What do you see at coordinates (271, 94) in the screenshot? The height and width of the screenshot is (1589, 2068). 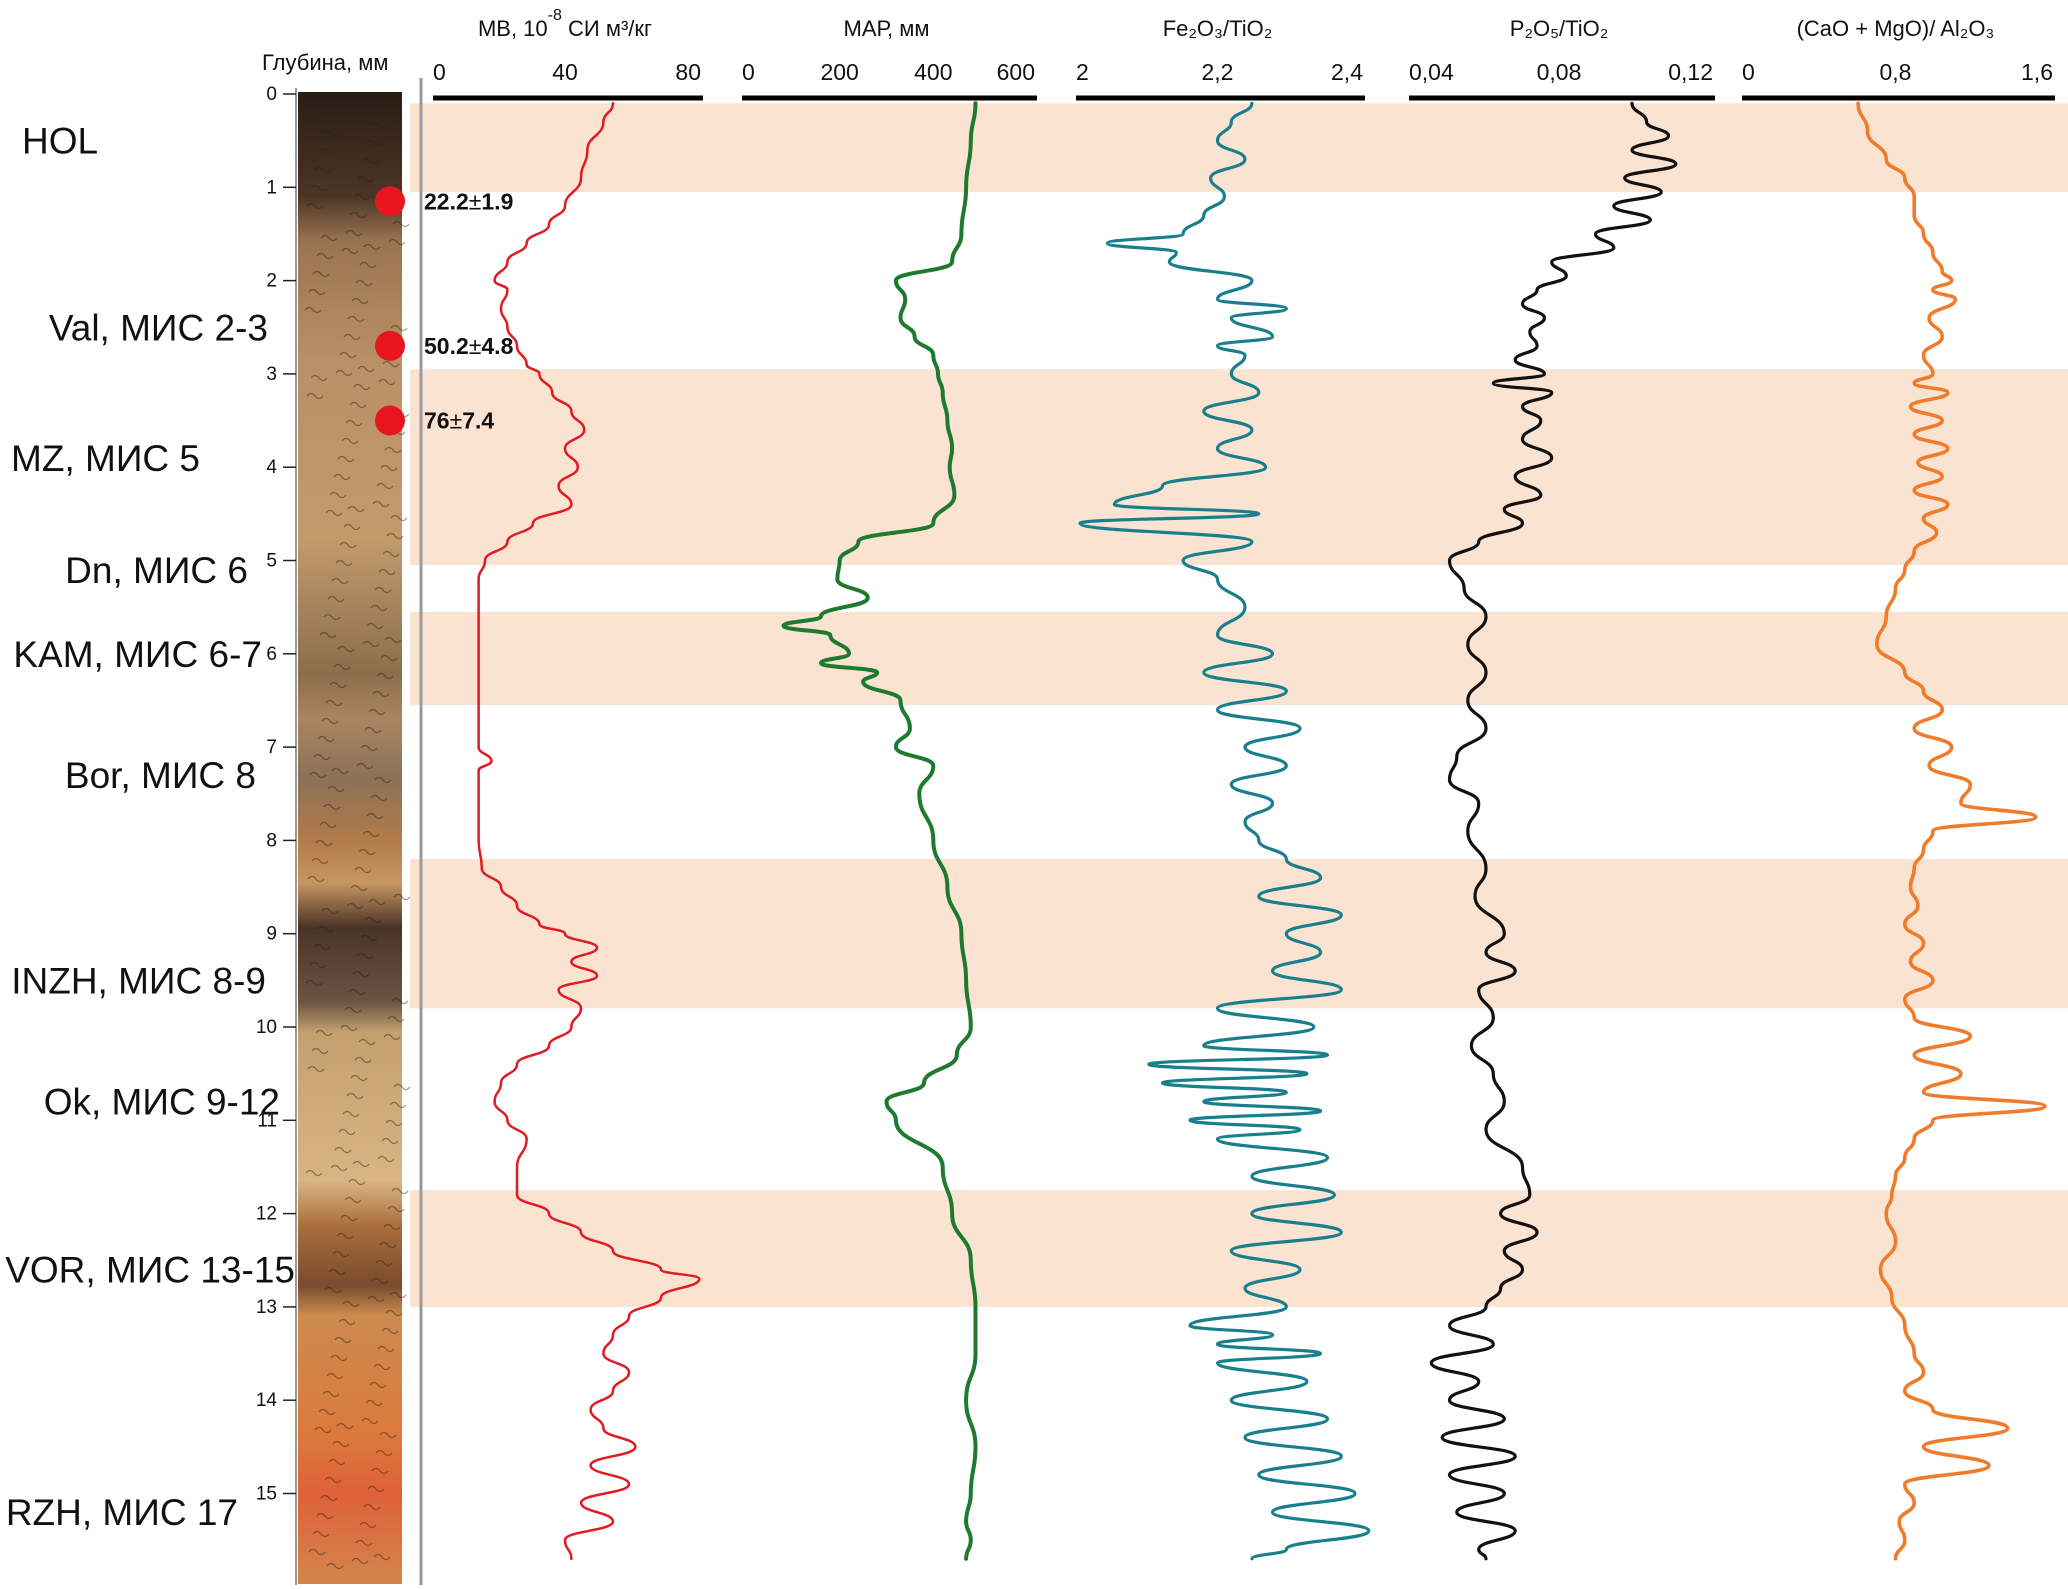 I see `depth-tick-label: 0` at bounding box center [271, 94].